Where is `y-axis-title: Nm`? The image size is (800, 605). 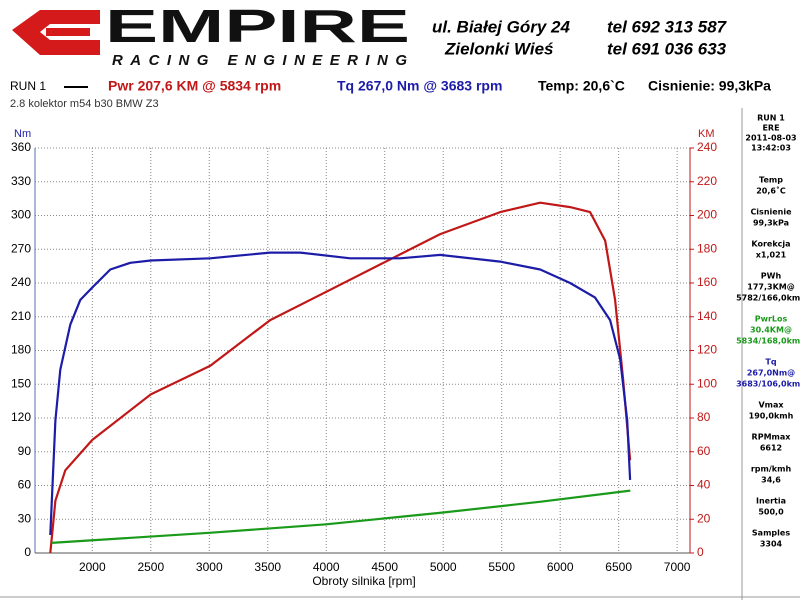 y-axis-title: Nm is located at coordinates (22, 134).